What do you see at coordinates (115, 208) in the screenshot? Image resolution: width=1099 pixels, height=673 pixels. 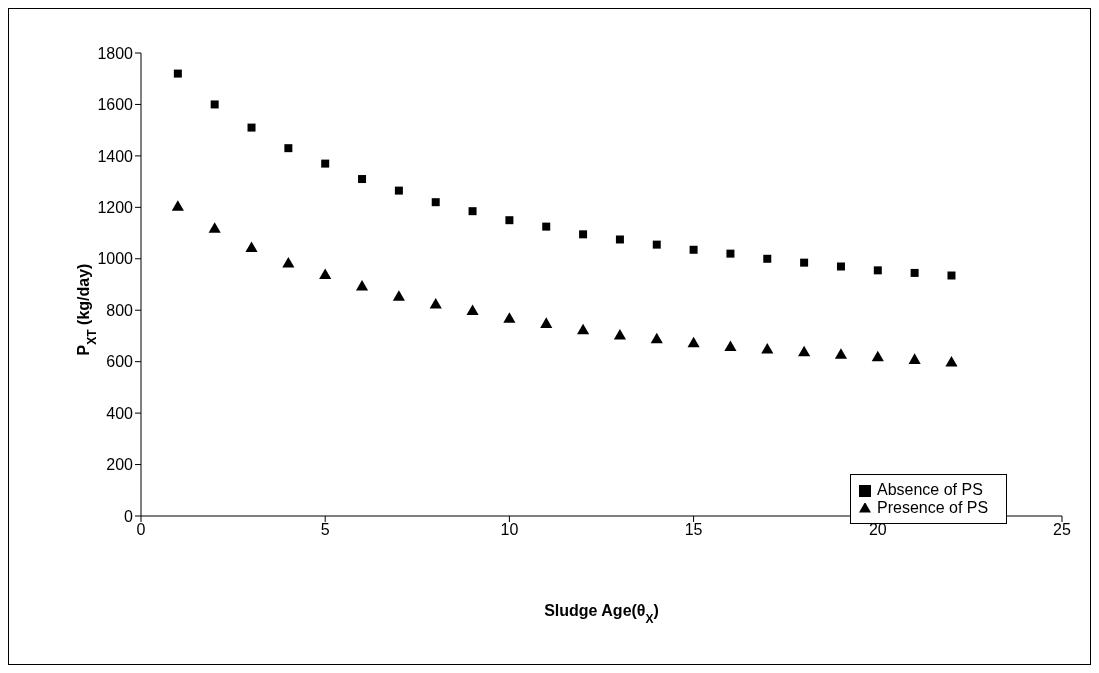 I see `y-tick-label: 1200` at bounding box center [115, 208].